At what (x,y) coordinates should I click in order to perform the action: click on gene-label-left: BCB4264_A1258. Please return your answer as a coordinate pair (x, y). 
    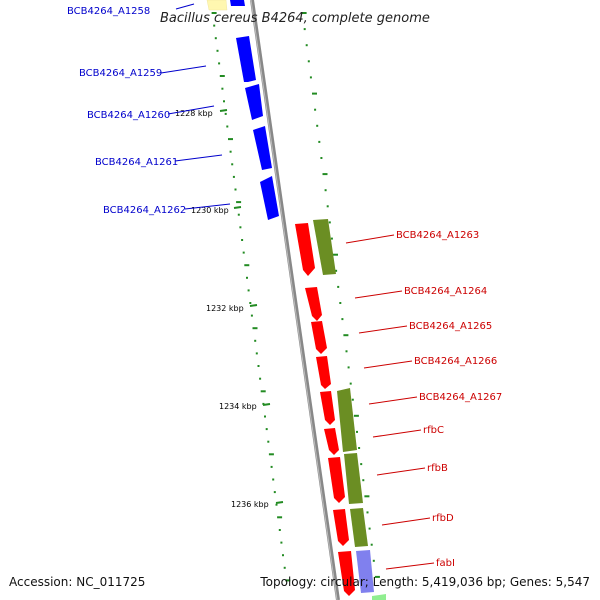
    Looking at the image, I should click on (108, 11).